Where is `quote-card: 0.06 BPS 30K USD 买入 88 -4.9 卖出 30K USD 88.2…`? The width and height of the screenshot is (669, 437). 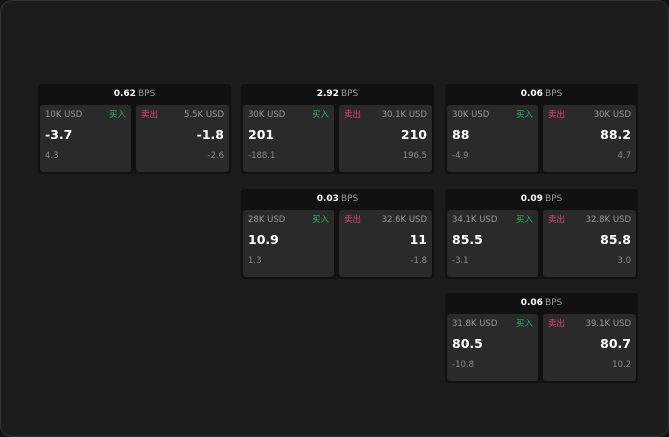
quote-card: 0.06 BPS 30K USD 买入 88 -4.9 卖出 30K USD 88.2… is located at coordinates (541, 129).